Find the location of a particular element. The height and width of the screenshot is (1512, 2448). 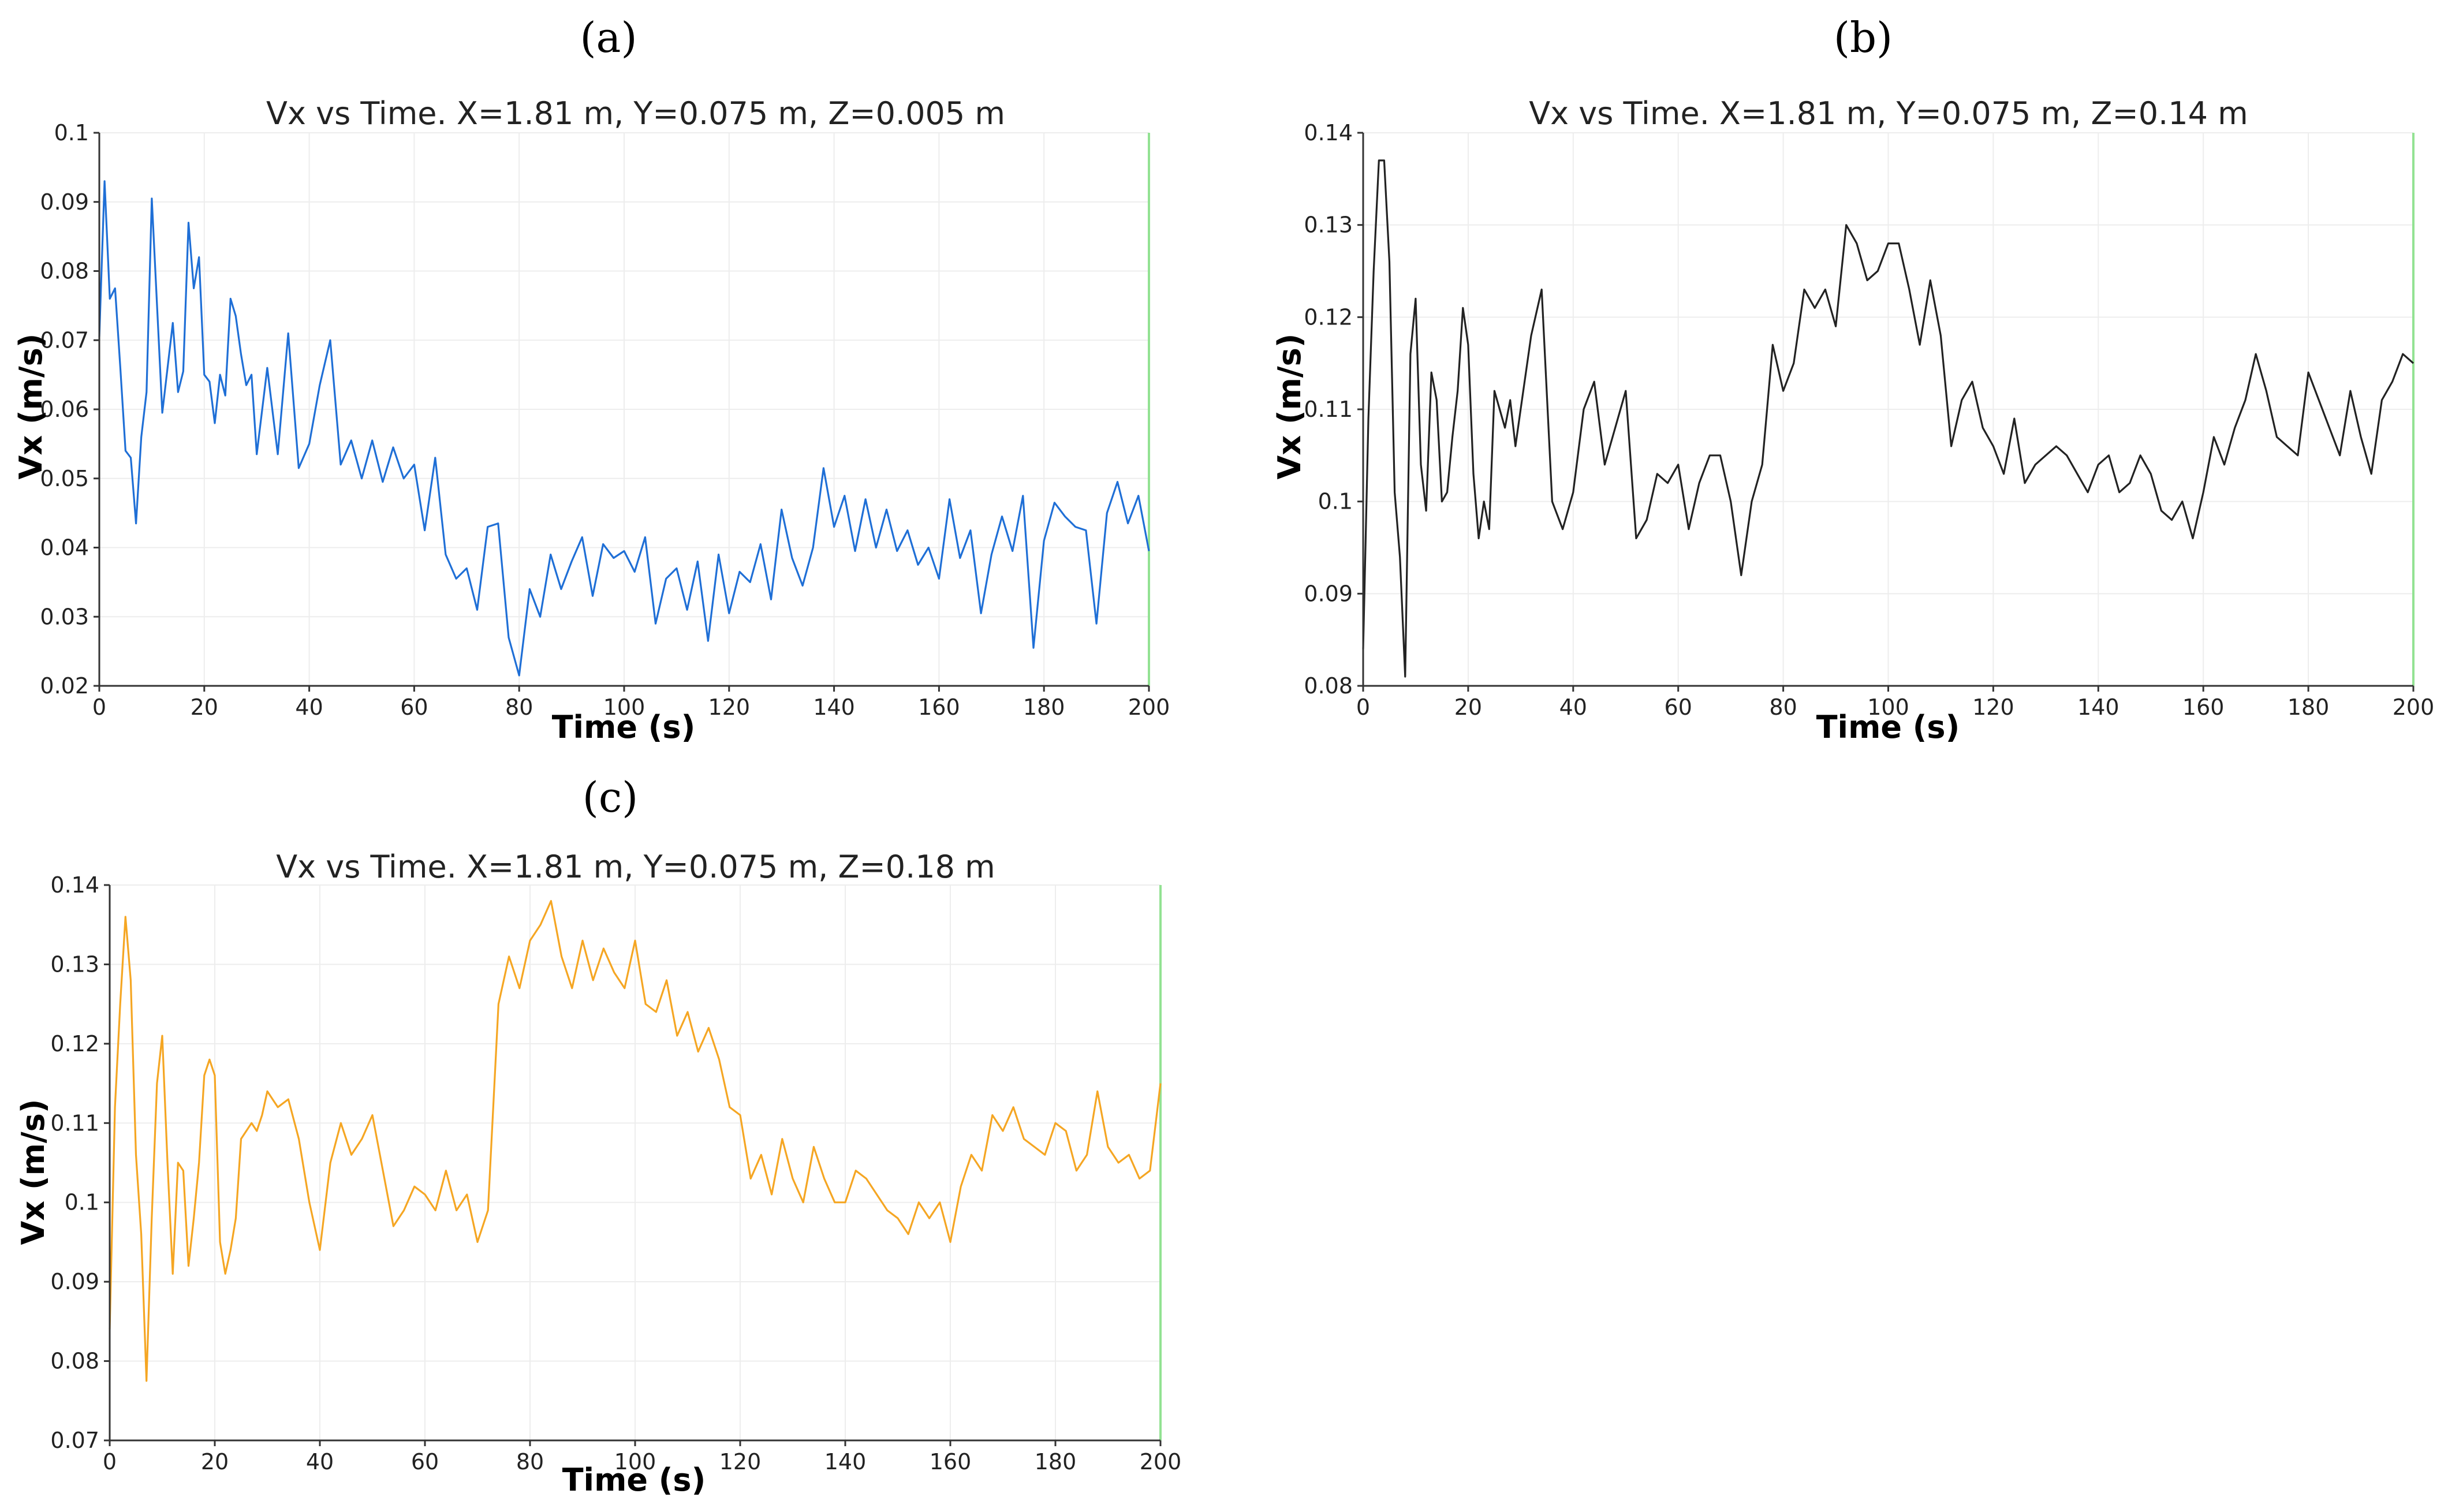

y-tick-label: 0.04 is located at coordinates (64, 548).